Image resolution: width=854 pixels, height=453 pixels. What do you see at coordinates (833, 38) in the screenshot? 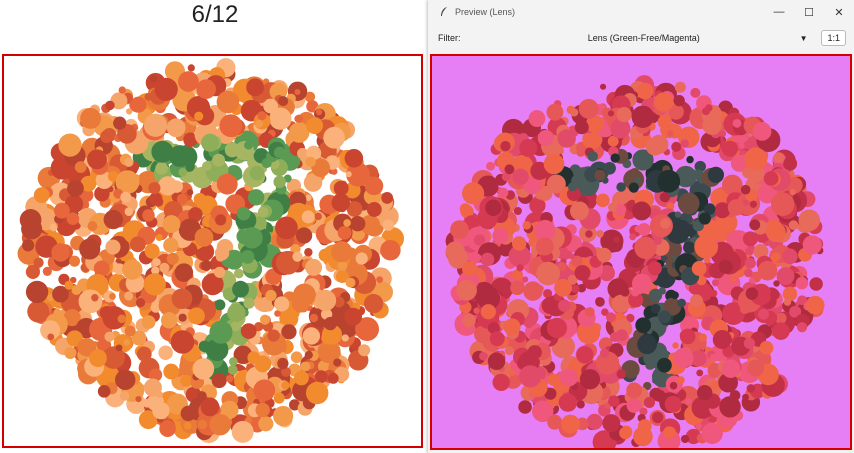
I see `zoom-1to1-button: 1:1` at bounding box center [833, 38].